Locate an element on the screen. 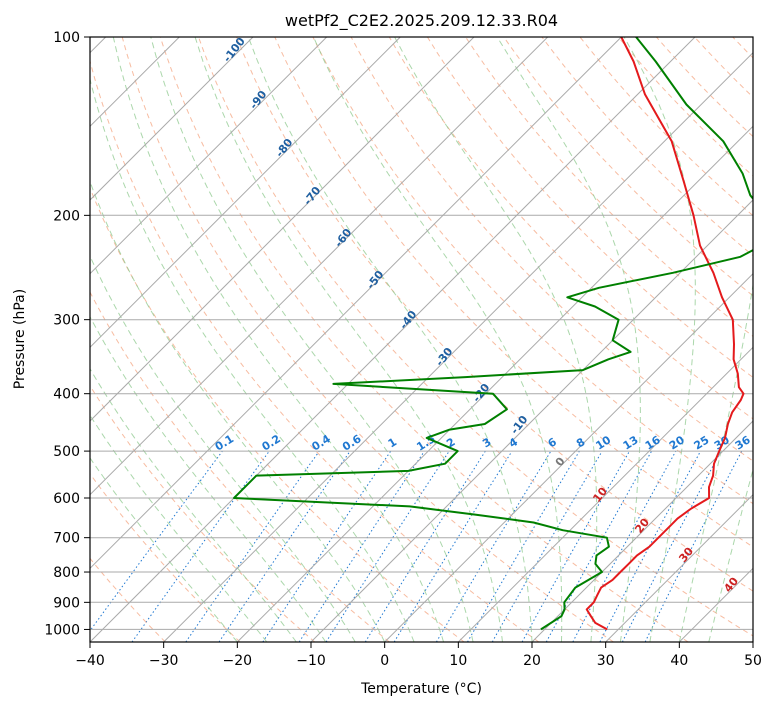 The width and height of the screenshot is (775, 708). x-tick-label: −10 is located at coordinates (311, 661).